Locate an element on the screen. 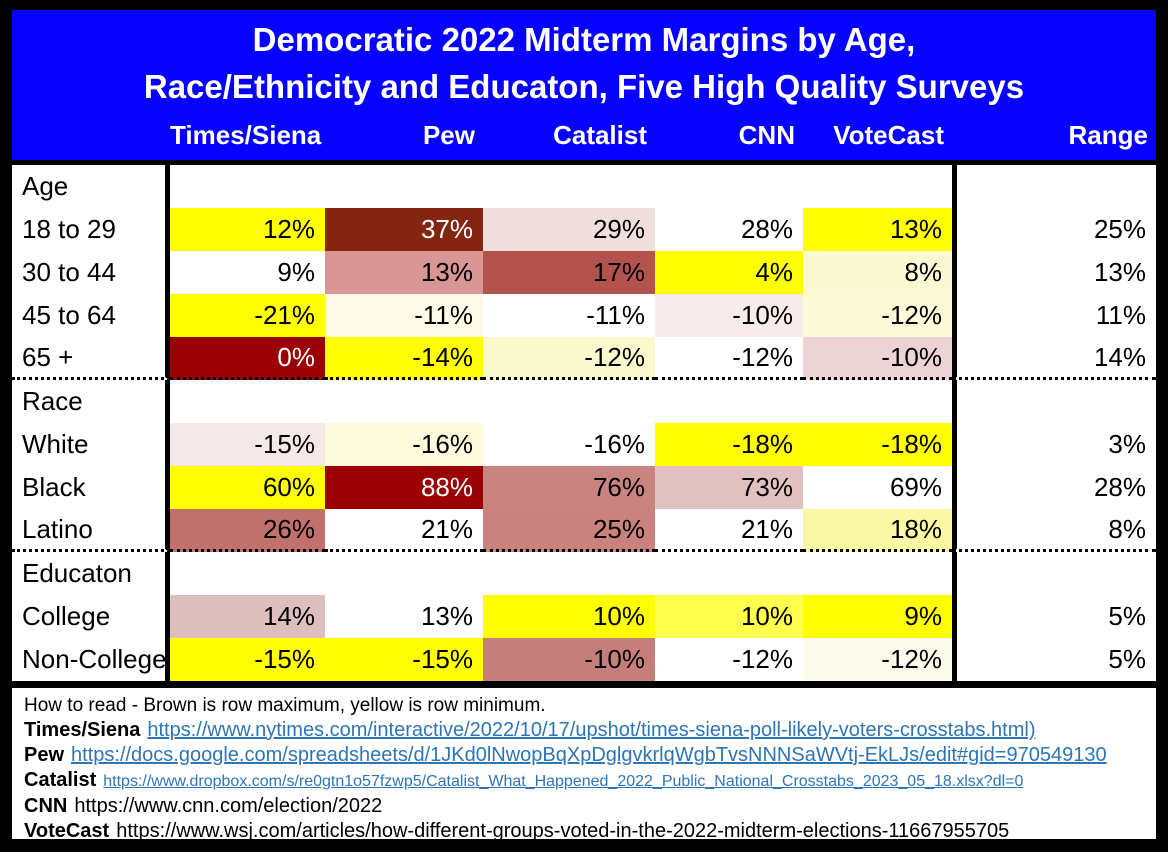  column-header-catalist: Catalist is located at coordinates (600, 135).